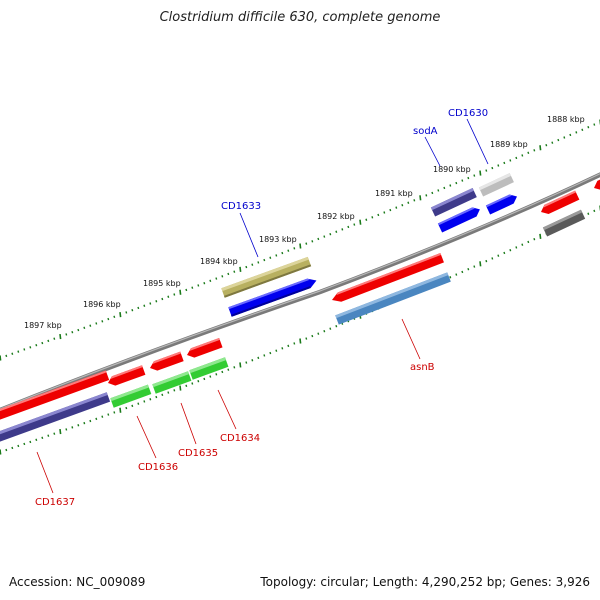 This screenshot has width=600, height=600. What do you see at coordinates (422, 367) in the screenshot?
I see `gene-label: asnB` at bounding box center [422, 367].